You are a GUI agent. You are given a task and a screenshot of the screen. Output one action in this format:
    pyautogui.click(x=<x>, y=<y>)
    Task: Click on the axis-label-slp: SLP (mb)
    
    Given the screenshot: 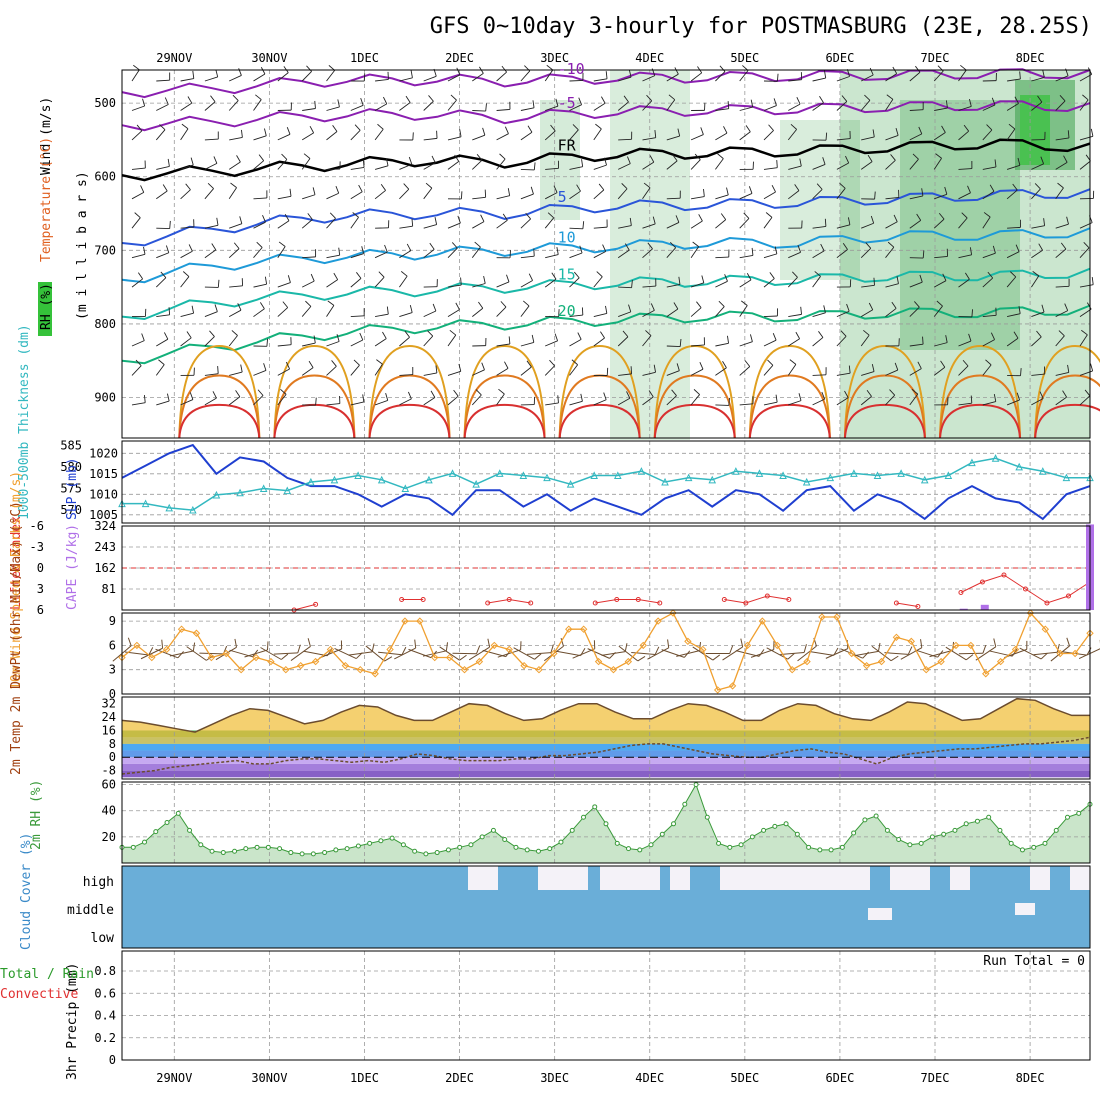 What is the action you would take?
    pyautogui.click(x=72, y=488)
    